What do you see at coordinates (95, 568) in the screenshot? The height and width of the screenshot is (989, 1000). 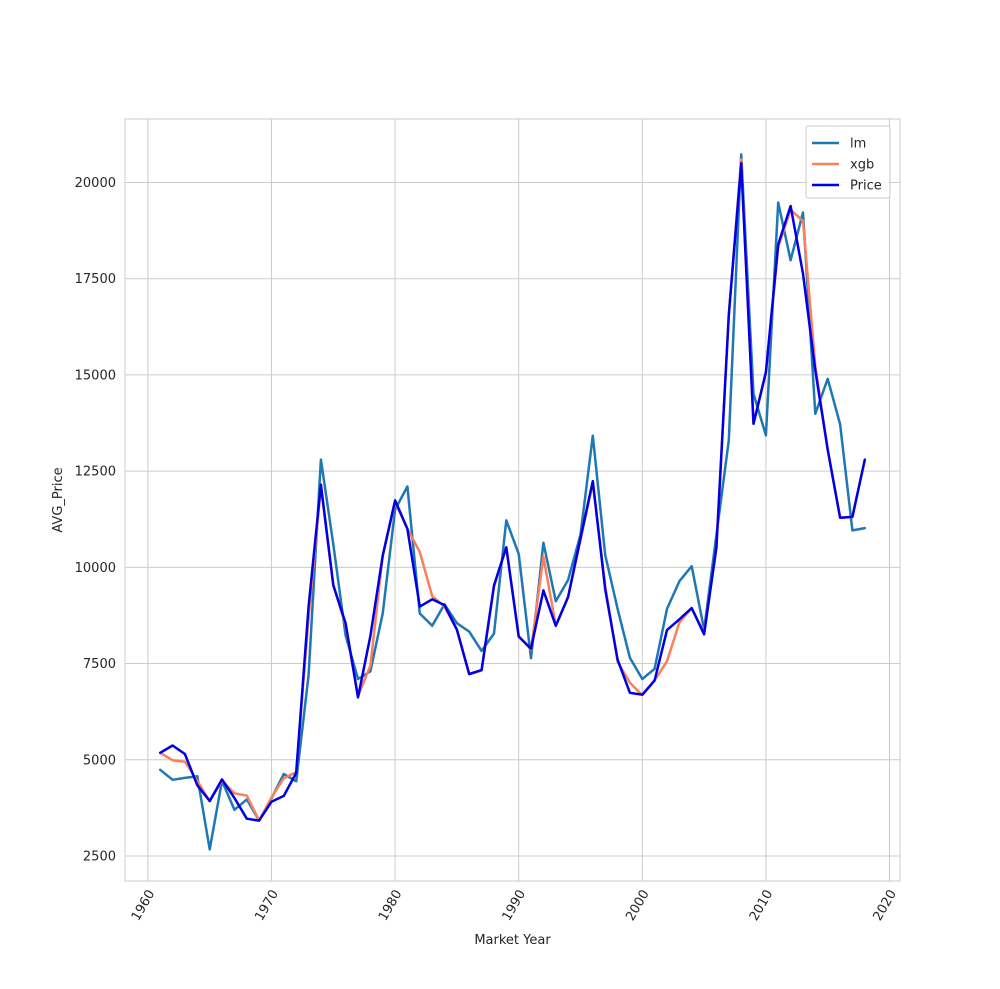 I see `y-tick-label: 10000` at bounding box center [95, 568].